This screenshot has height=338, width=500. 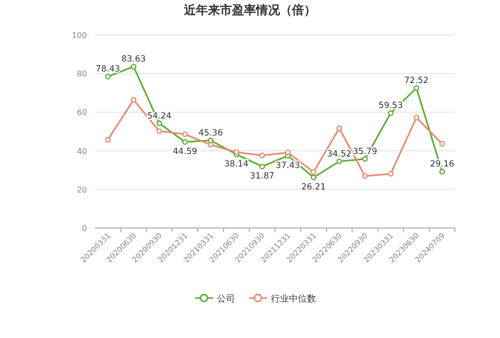 I want to click on y-tick-label: 80, so click(x=81, y=74).